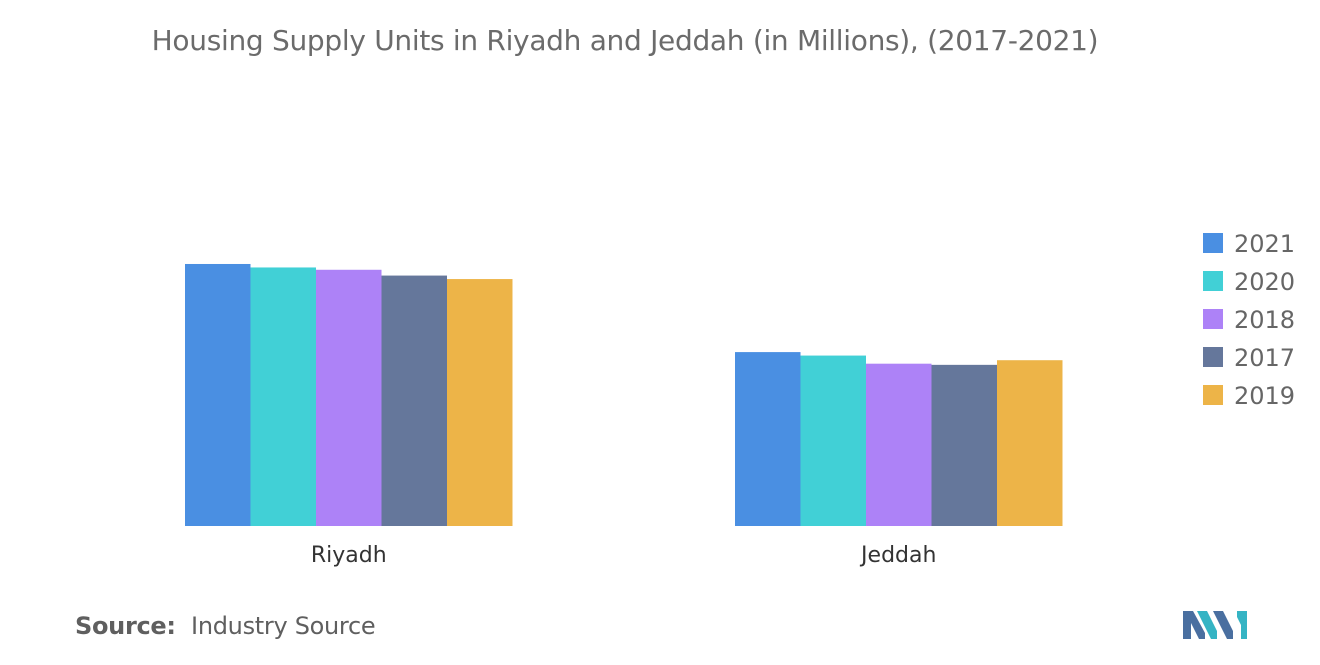 The width and height of the screenshot is (1320, 665). What do you see at coordinates (414, 400) in the screenshot?
I see `bar-riyadh-2017` at bounding box center [414, 400].